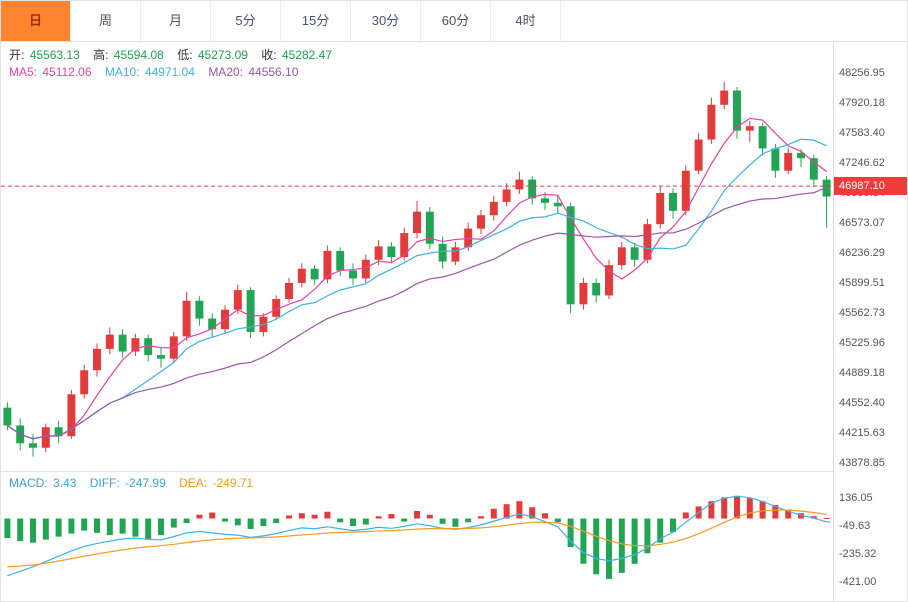  What do you see at coordinates (104, 483) in the screenshot?
I see `diff-label: DIFF:` at bounding box center [104, 483].